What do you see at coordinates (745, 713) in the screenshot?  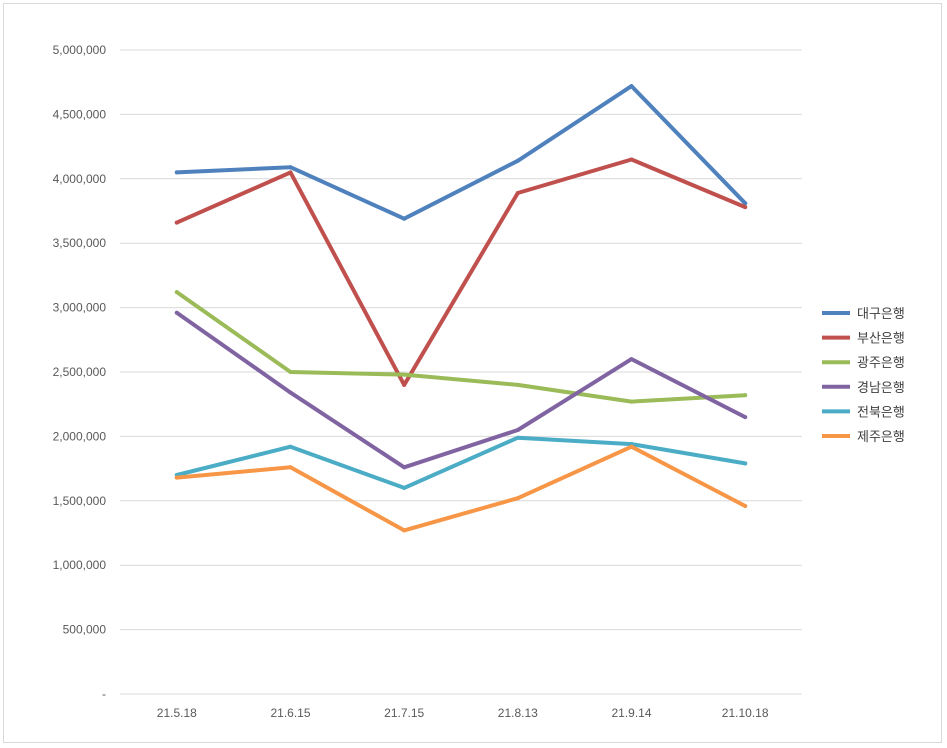 I see `x-tick-label: 21.10.18` at bounding box center [745, 713].